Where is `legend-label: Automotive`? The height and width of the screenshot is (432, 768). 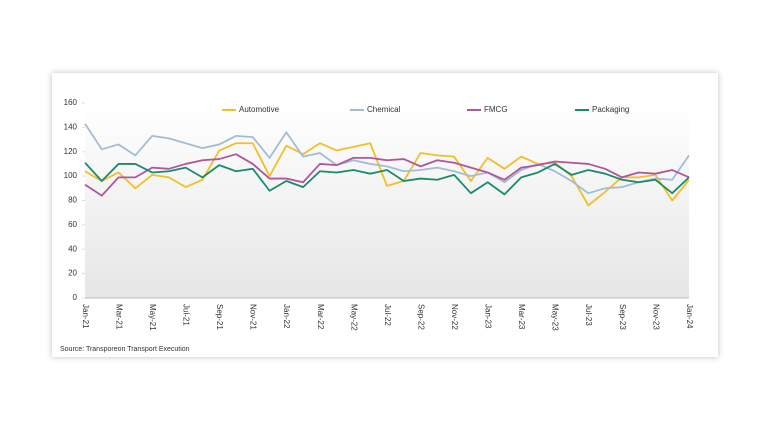
legend-label: Automotive is located at coordinates (259, 109).